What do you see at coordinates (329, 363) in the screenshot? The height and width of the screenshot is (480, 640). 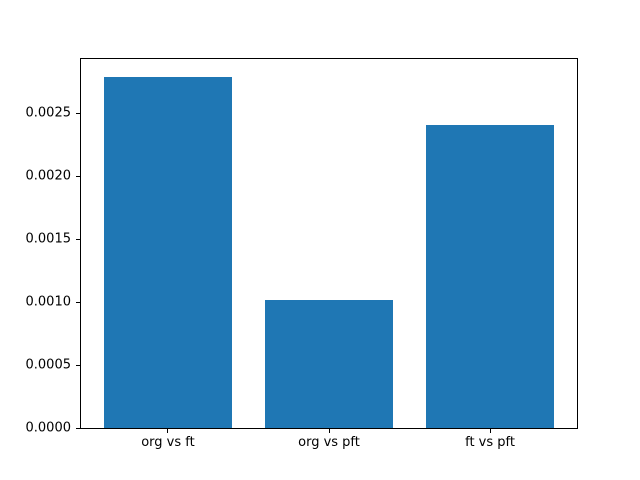 I see `bar-org-vs-pft` at bounding box center [329, 363].